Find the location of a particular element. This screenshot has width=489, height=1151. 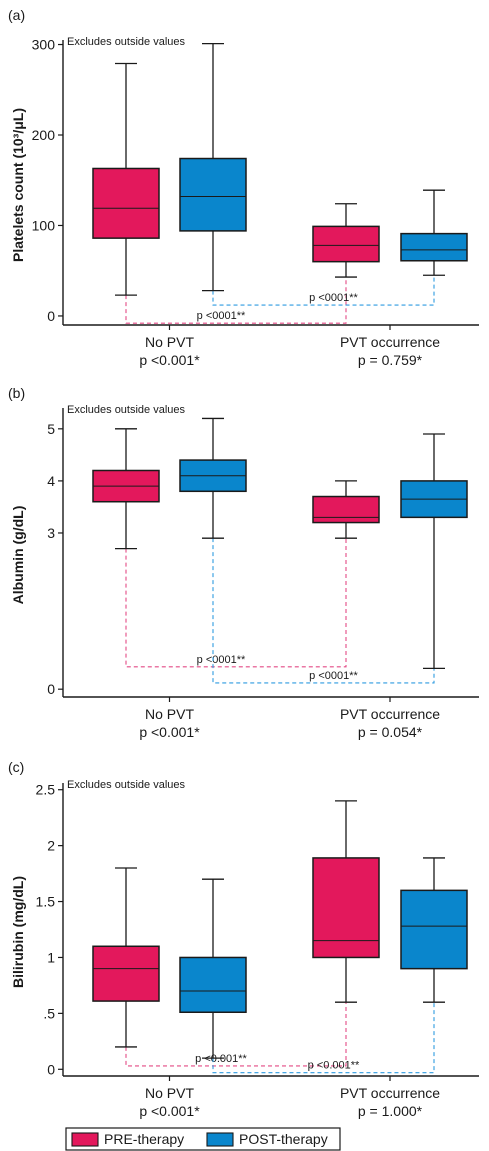

y-tick-label: 3 is located at coordinates (51, 533).